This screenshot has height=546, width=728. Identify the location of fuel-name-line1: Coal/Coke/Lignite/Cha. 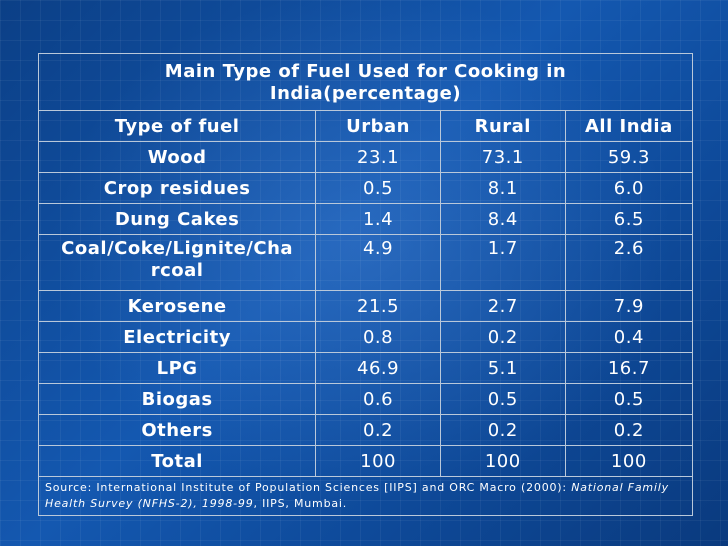
(177, 248).